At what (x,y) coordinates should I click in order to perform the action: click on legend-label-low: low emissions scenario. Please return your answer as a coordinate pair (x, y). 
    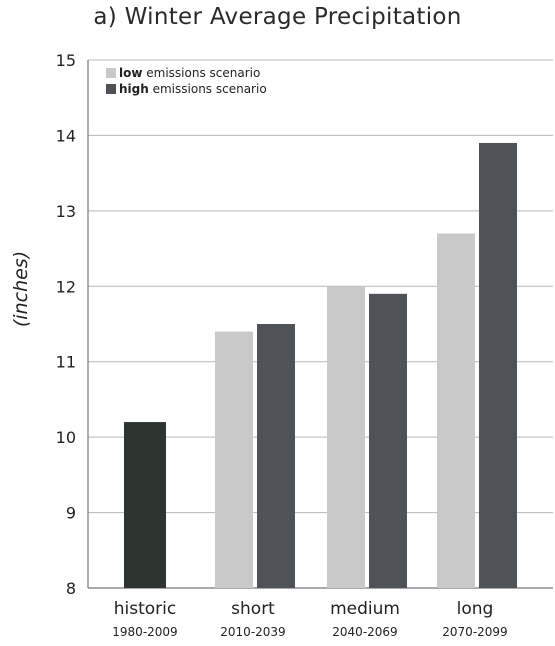
    Looking at the image, I should click on (189, 73).